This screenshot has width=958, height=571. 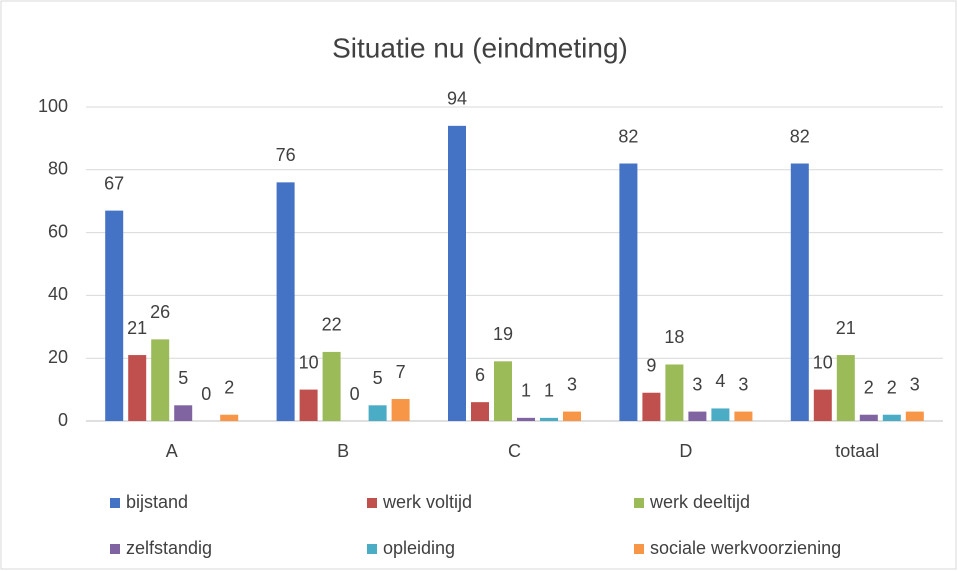 What do you see at coordinates (343, 451) in the screenshot?
I see `x-tick-label: B` at bounding box center [343, 451].